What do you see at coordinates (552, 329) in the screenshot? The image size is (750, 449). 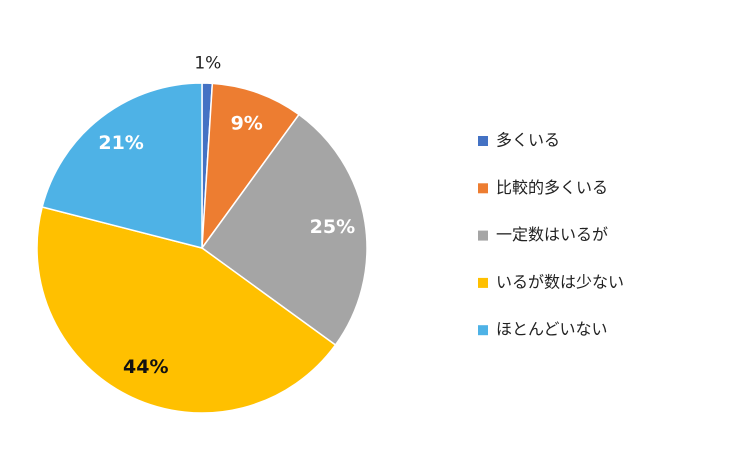 I see `legend-label: ほとんどいない` at bounding box center [552, 329].